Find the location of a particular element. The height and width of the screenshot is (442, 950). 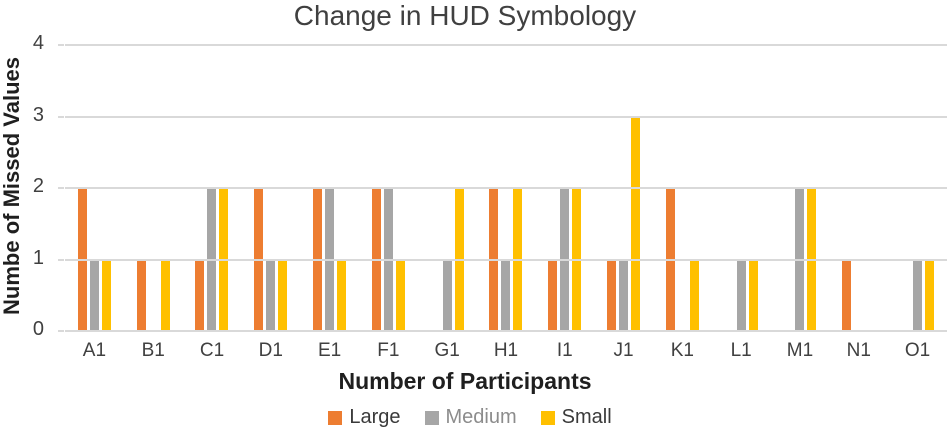

y-tick-label-4: 4 is located at coordinates (38, 43).